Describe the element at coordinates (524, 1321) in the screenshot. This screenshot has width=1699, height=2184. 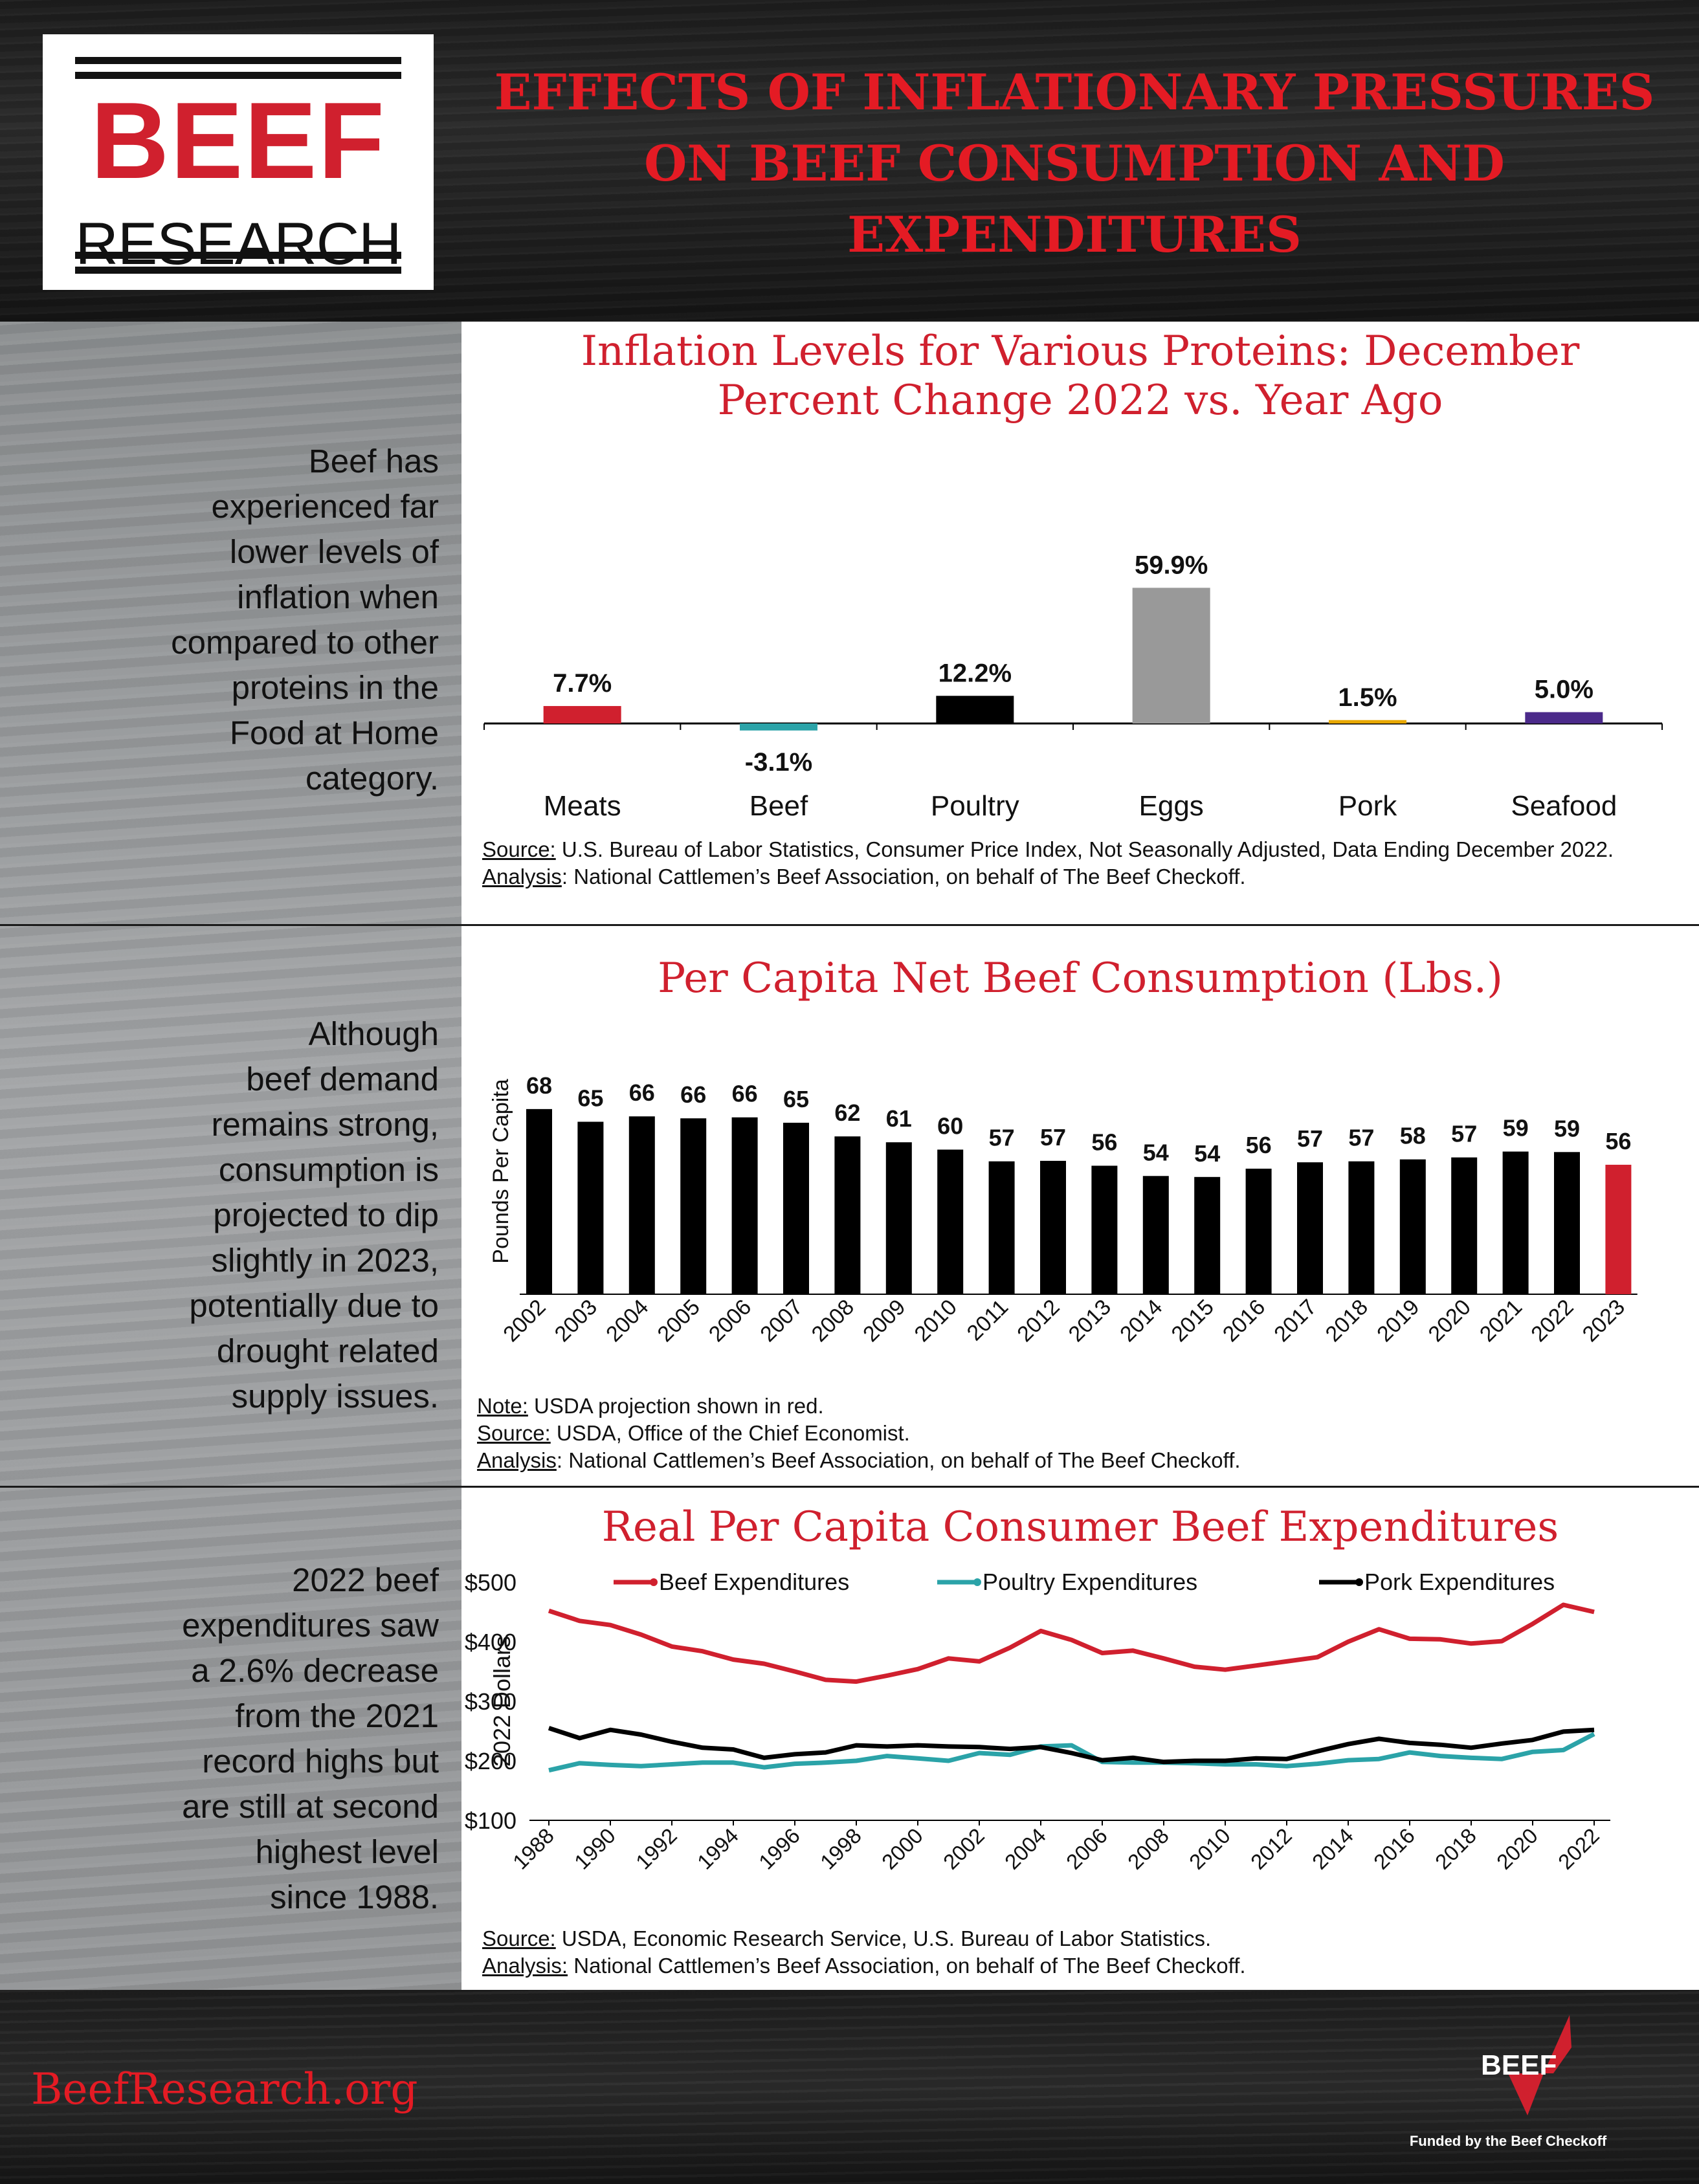
I see `consumption-year-label: 2002` at that location.